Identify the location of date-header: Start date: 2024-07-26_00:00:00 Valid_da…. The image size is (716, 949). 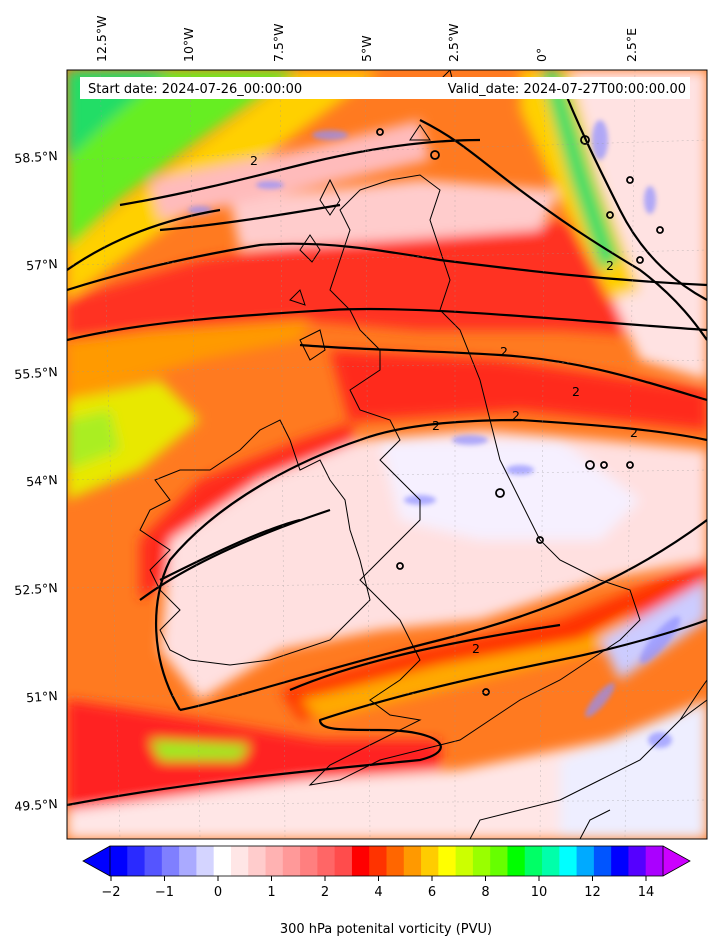
(385, 88).